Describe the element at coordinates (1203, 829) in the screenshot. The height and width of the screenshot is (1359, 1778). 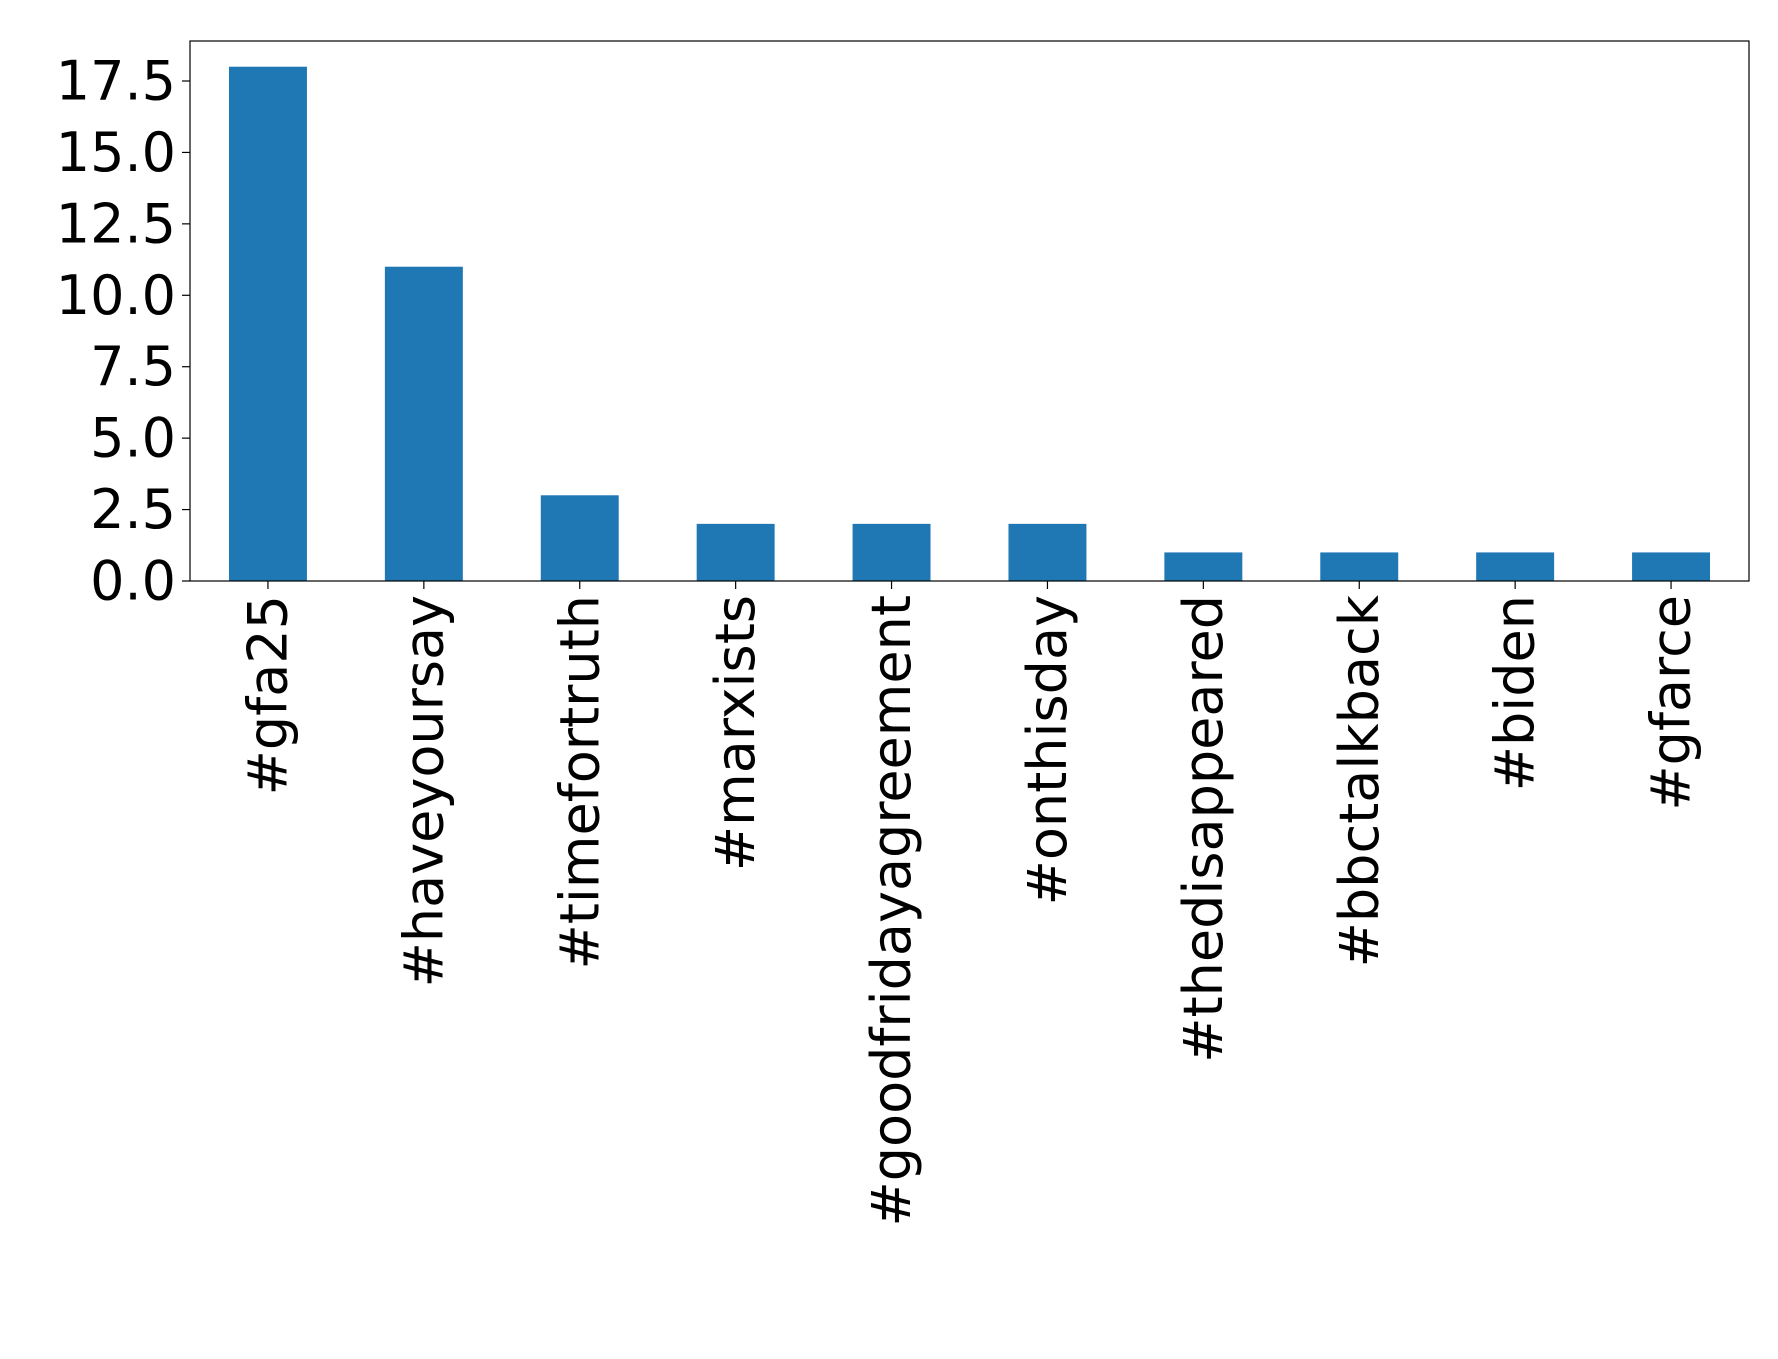
I see `x-tick-label: #thedisappeared` at that location.